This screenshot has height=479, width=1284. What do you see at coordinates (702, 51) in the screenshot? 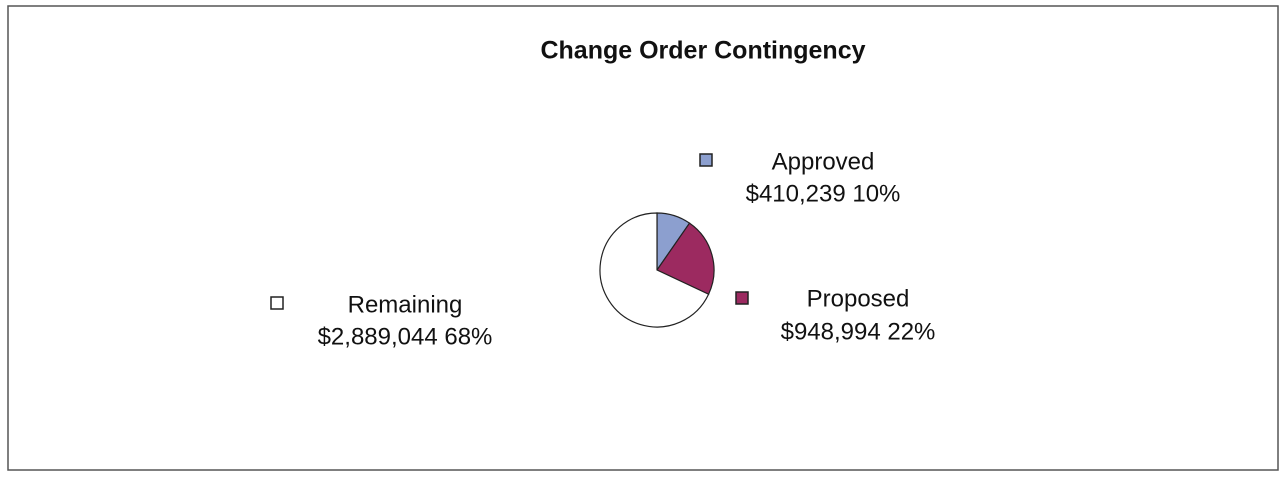
I see `chart-title: Change Order Contingency` at bounding box center [702, 51].